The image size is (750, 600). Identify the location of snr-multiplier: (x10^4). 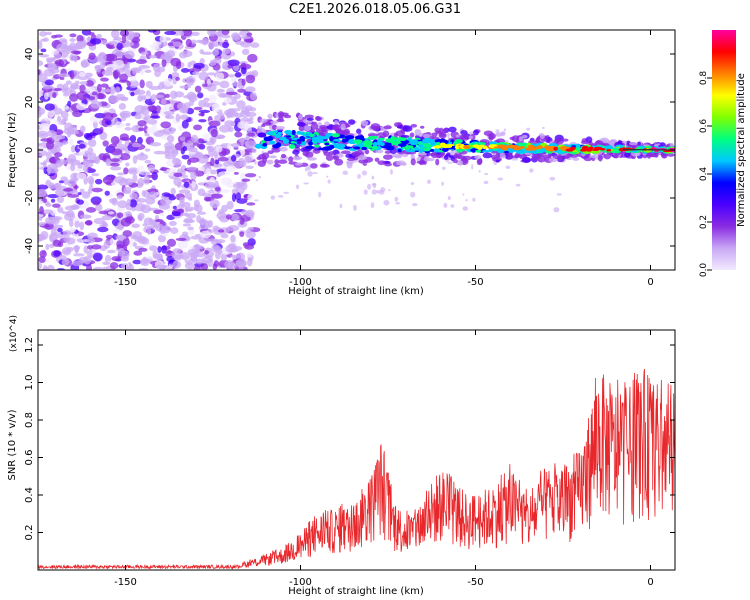
(14, 333).